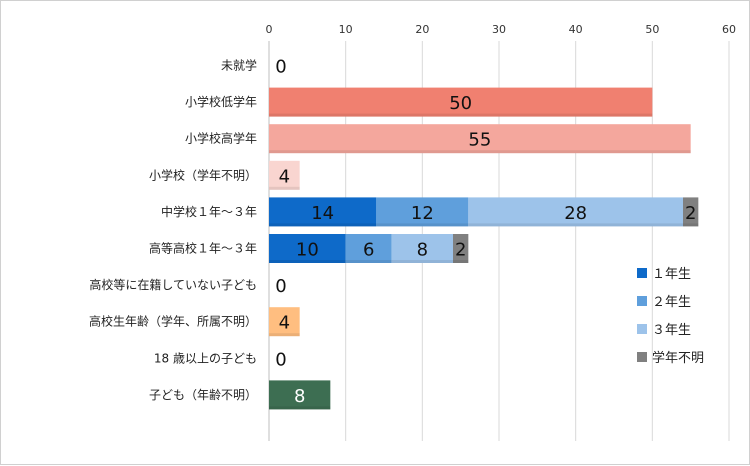  I want to click on legend-label: ２年生, so click(671, 302).